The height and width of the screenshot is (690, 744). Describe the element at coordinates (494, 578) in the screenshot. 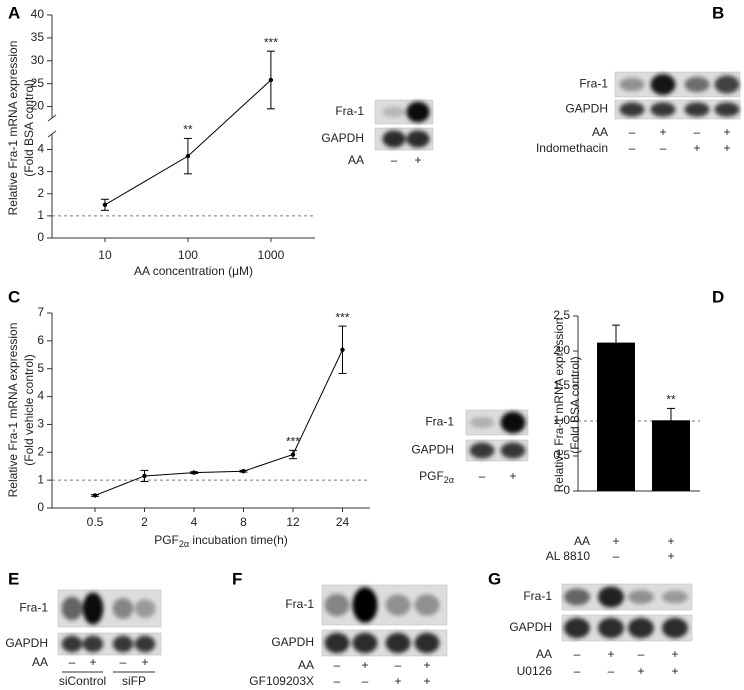

I see `panel-letter: G` at that location.